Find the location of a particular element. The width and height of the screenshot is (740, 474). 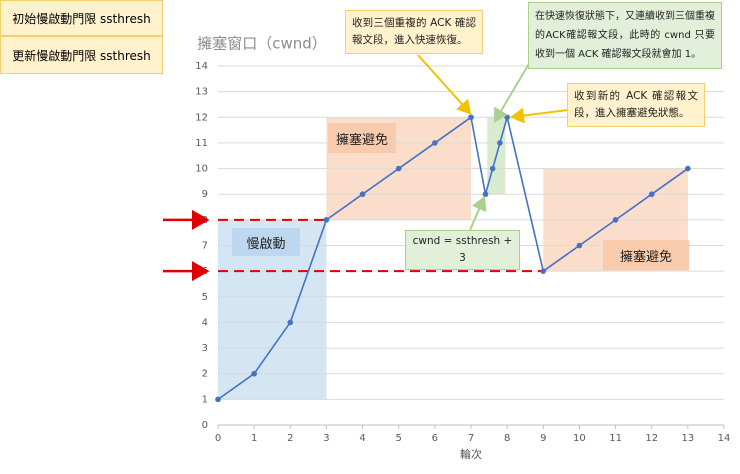

y-tick-label: 10 is located at coordinates (201, 169).